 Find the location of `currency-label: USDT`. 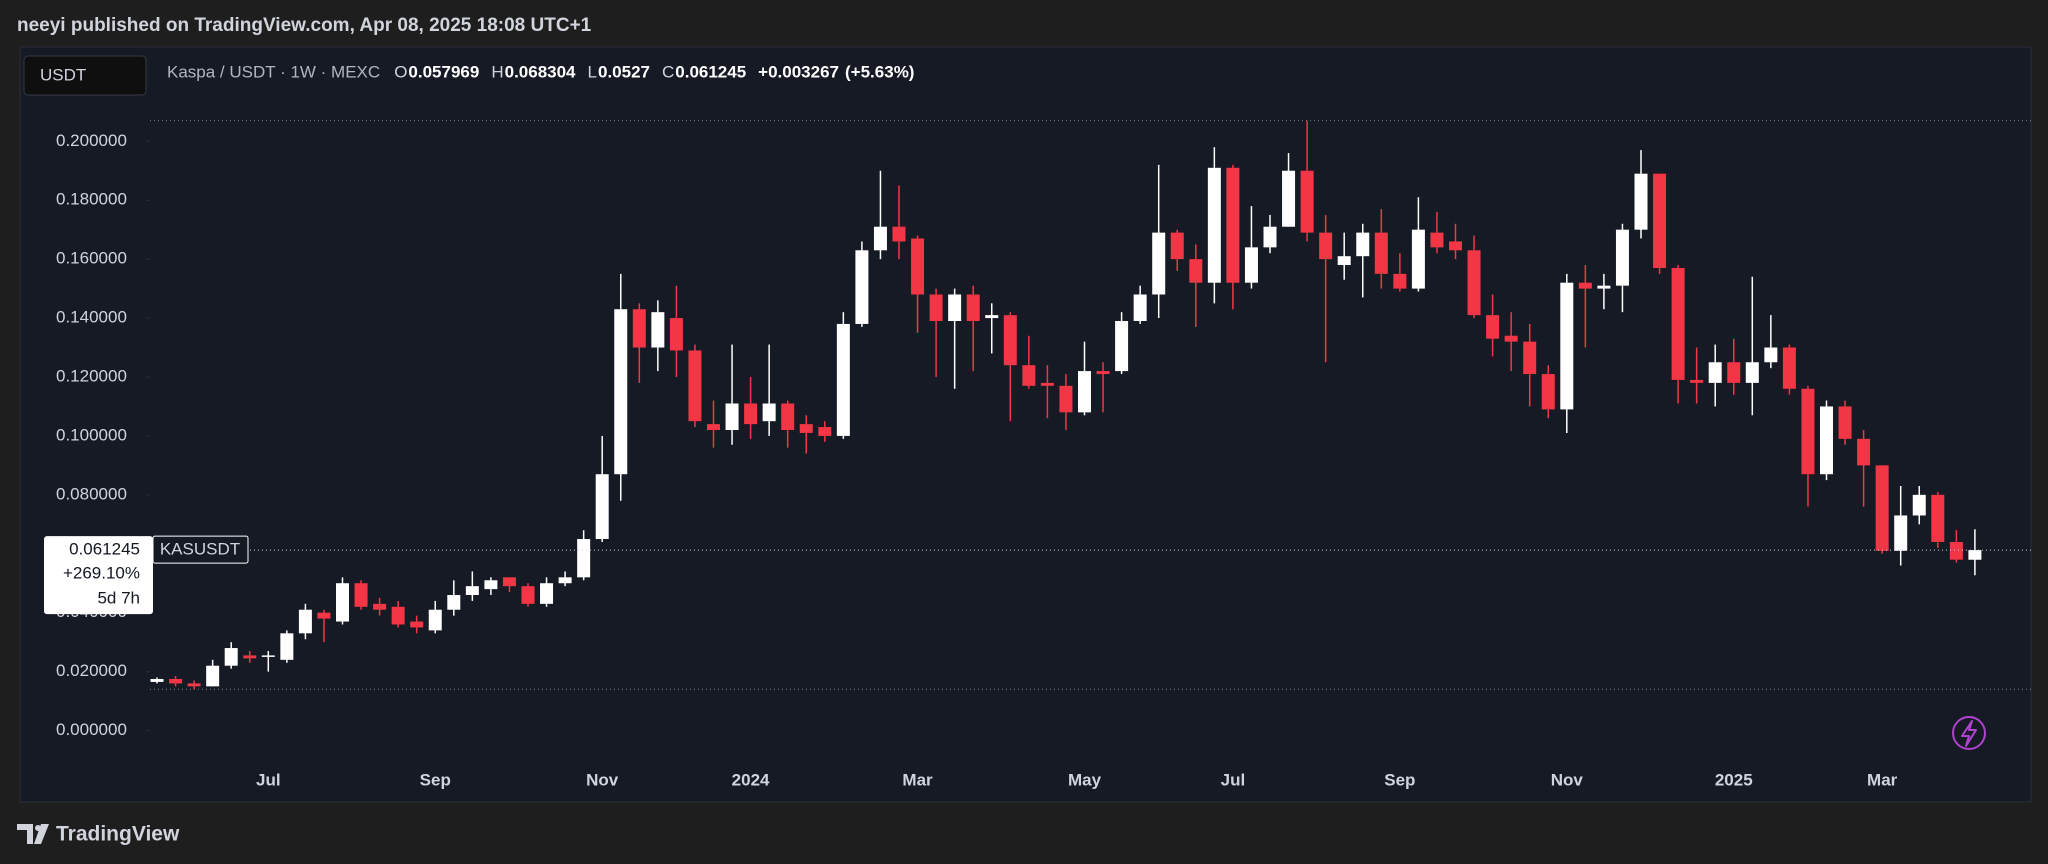

currency-label: USDT is located at coordinates (63, 74).